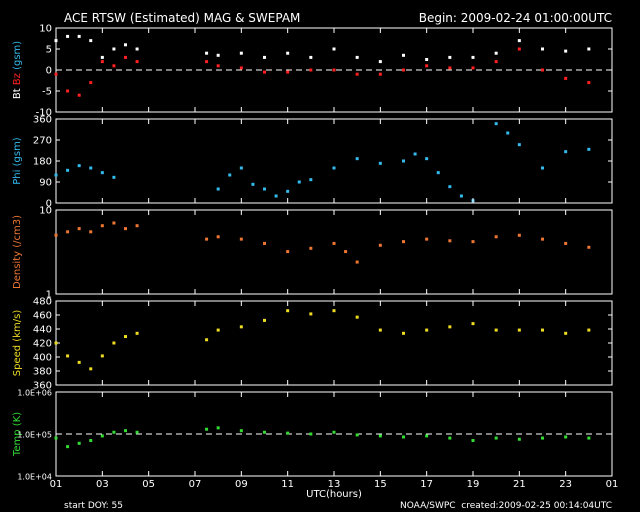 The width and height of the screenshot is (640, 512). I want to click on y-tick-label: 420, so click(42, 344).